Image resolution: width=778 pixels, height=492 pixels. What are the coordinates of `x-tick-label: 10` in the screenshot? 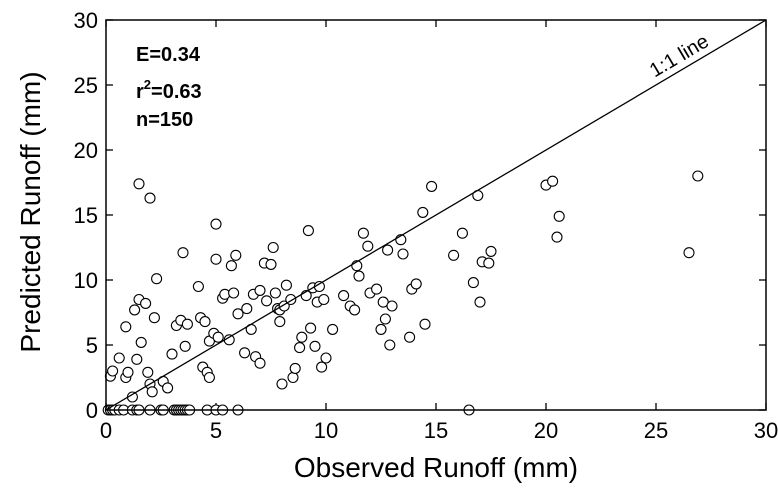 It's located at (326, 430).